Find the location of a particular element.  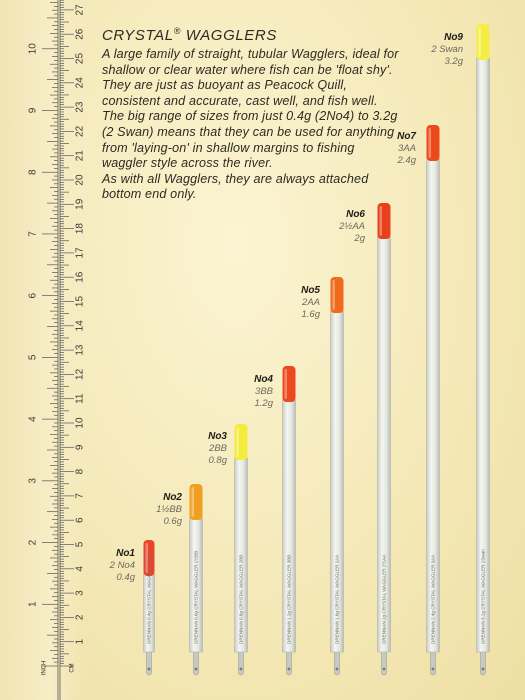

float-shot: 2½AA is located at coordinates (352, 226).